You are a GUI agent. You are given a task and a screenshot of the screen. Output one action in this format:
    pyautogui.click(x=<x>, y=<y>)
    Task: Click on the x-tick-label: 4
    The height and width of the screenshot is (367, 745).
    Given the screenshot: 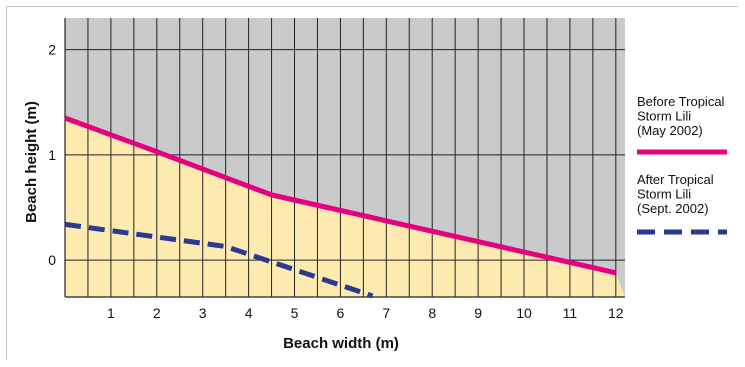 What is the action you would take?
    pyautogui.click(x=249, y=313)
    